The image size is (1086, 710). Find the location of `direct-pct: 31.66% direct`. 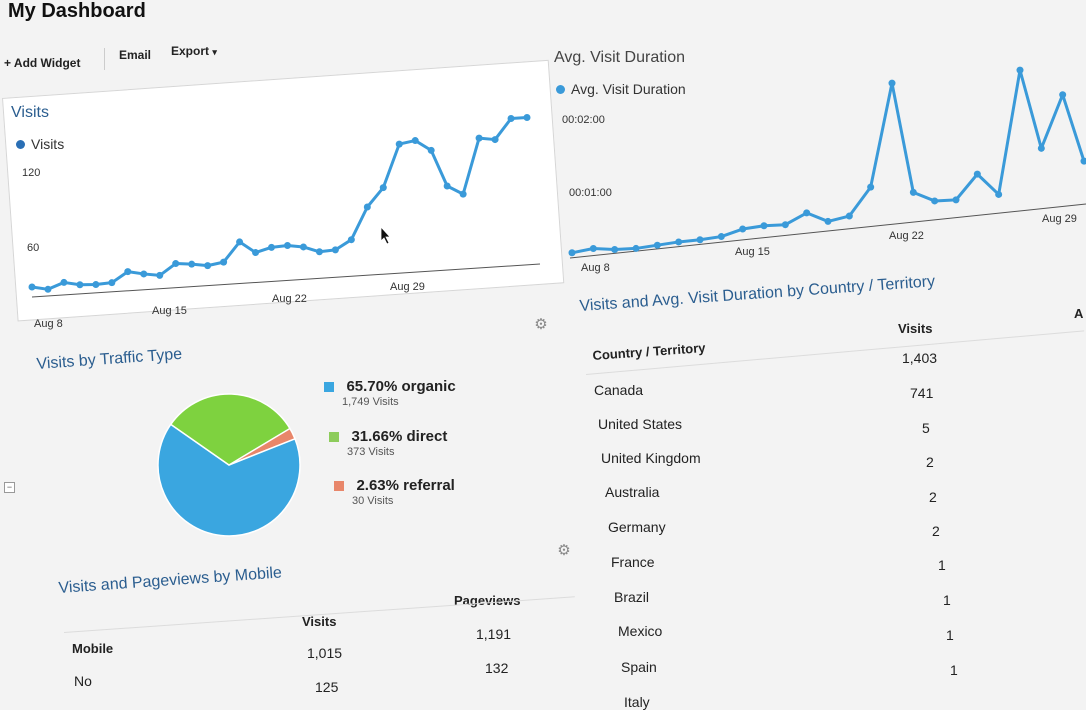

direct-pct: 31.66% direct is located at coordinates (399, 436).